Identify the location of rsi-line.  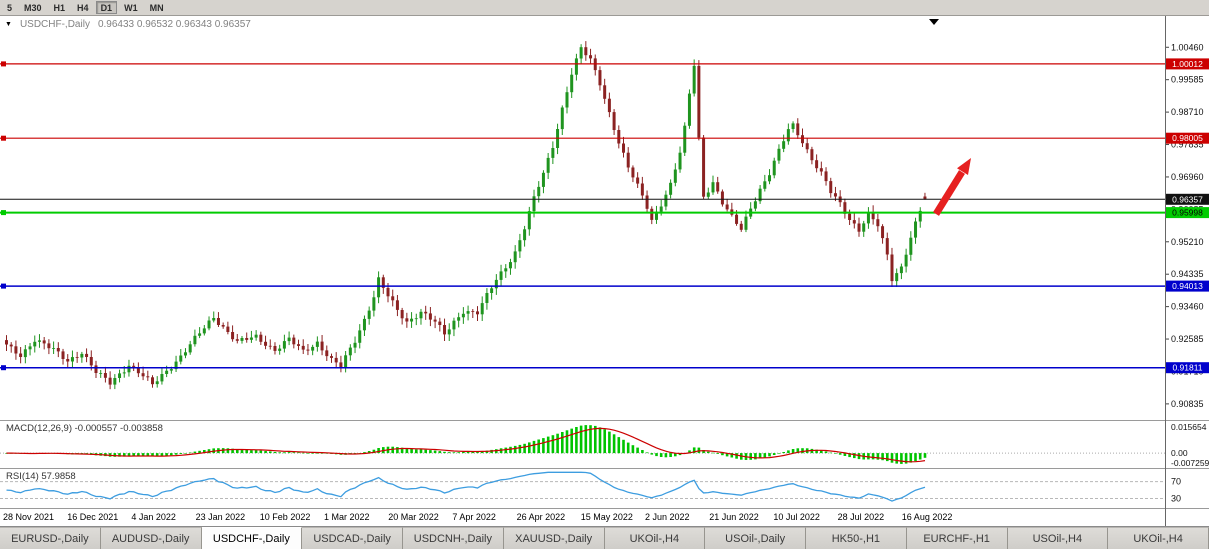
(466, 486).